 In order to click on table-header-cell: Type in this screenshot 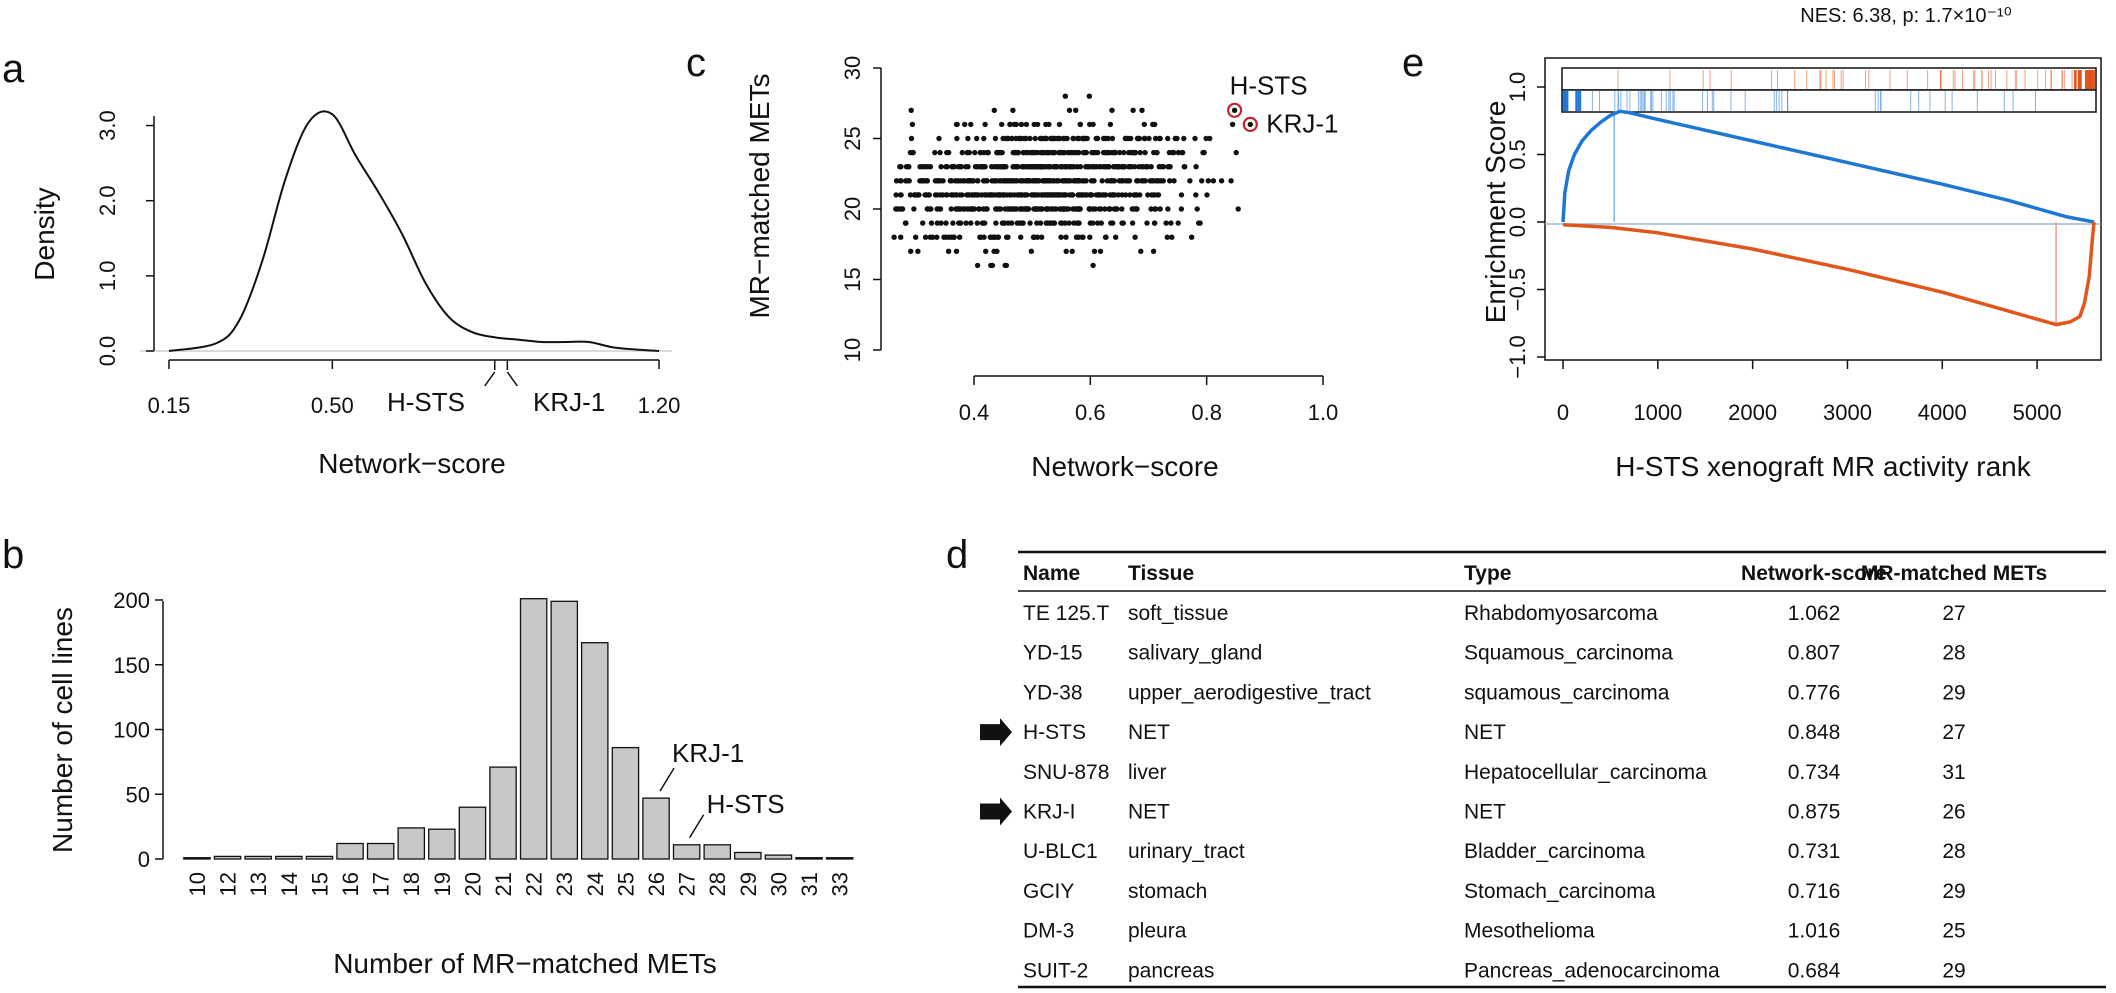, I will do `click(1487, 573)`.